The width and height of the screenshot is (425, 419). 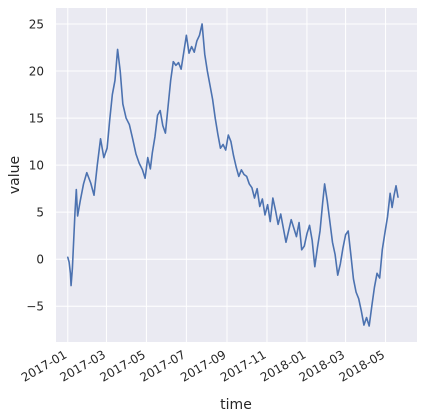 What do you see at coordinates (35, 307) in the screenshot?
I see `y-tick-label: −5` at bounding box center [35, 307].